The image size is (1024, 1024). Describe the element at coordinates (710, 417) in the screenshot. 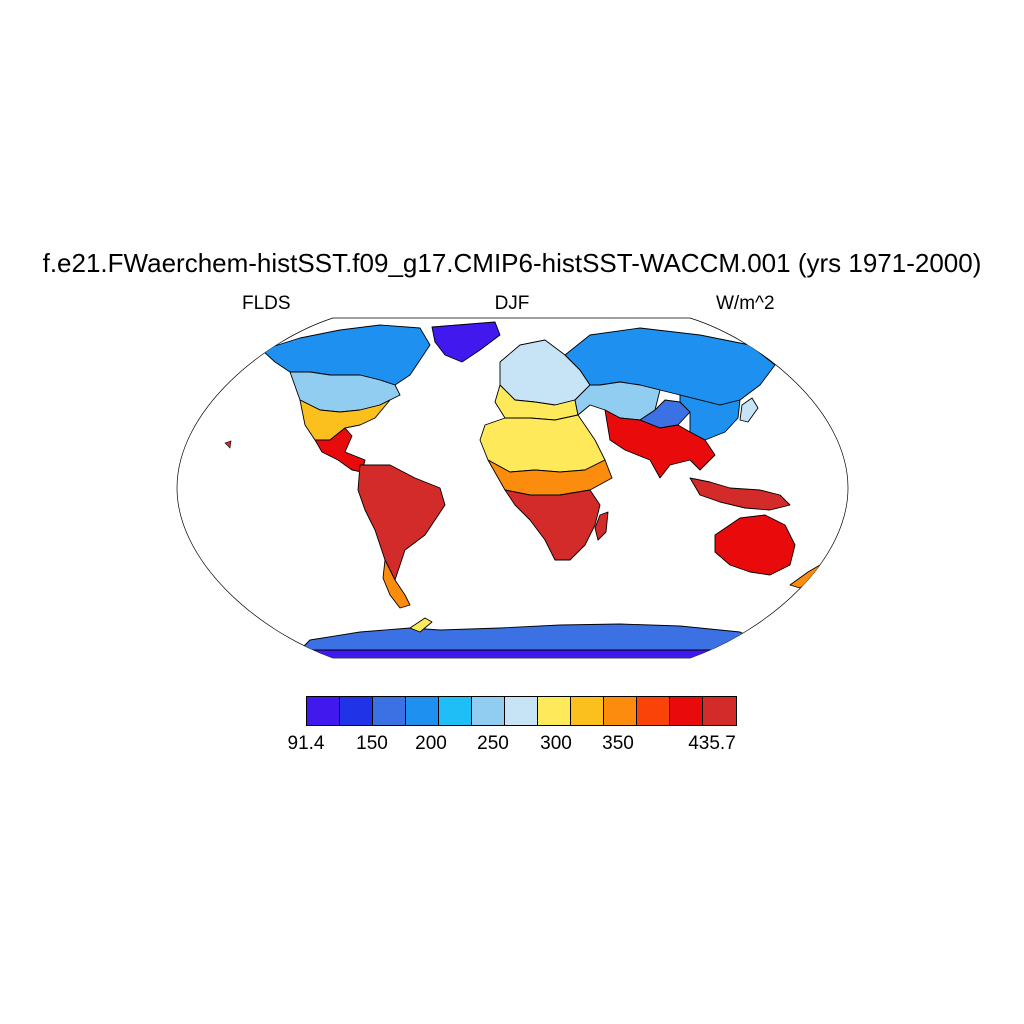

I see `region-east-asia` at that location.